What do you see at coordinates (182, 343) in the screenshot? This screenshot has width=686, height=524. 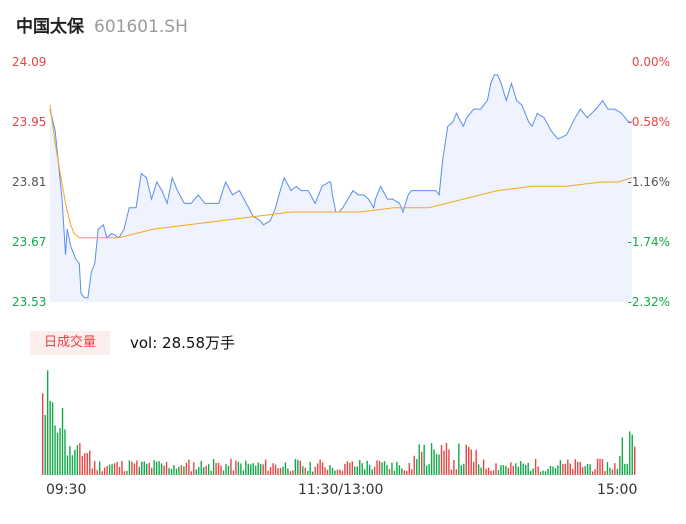 I see `volume-value: vol: 28.58万手` at bounding box center [182, 343].